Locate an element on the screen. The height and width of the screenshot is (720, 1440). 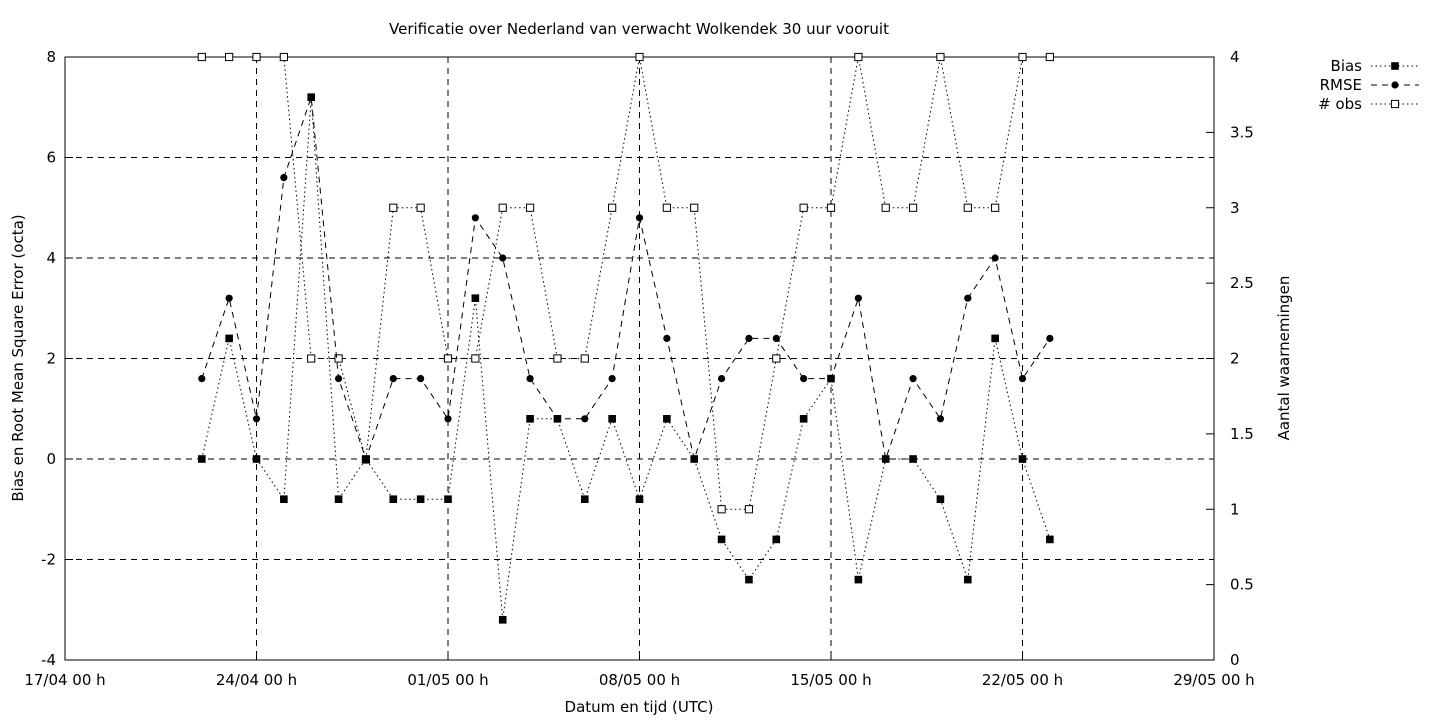
y2-tick-label: 3 is located at coordinates (1235, 208).